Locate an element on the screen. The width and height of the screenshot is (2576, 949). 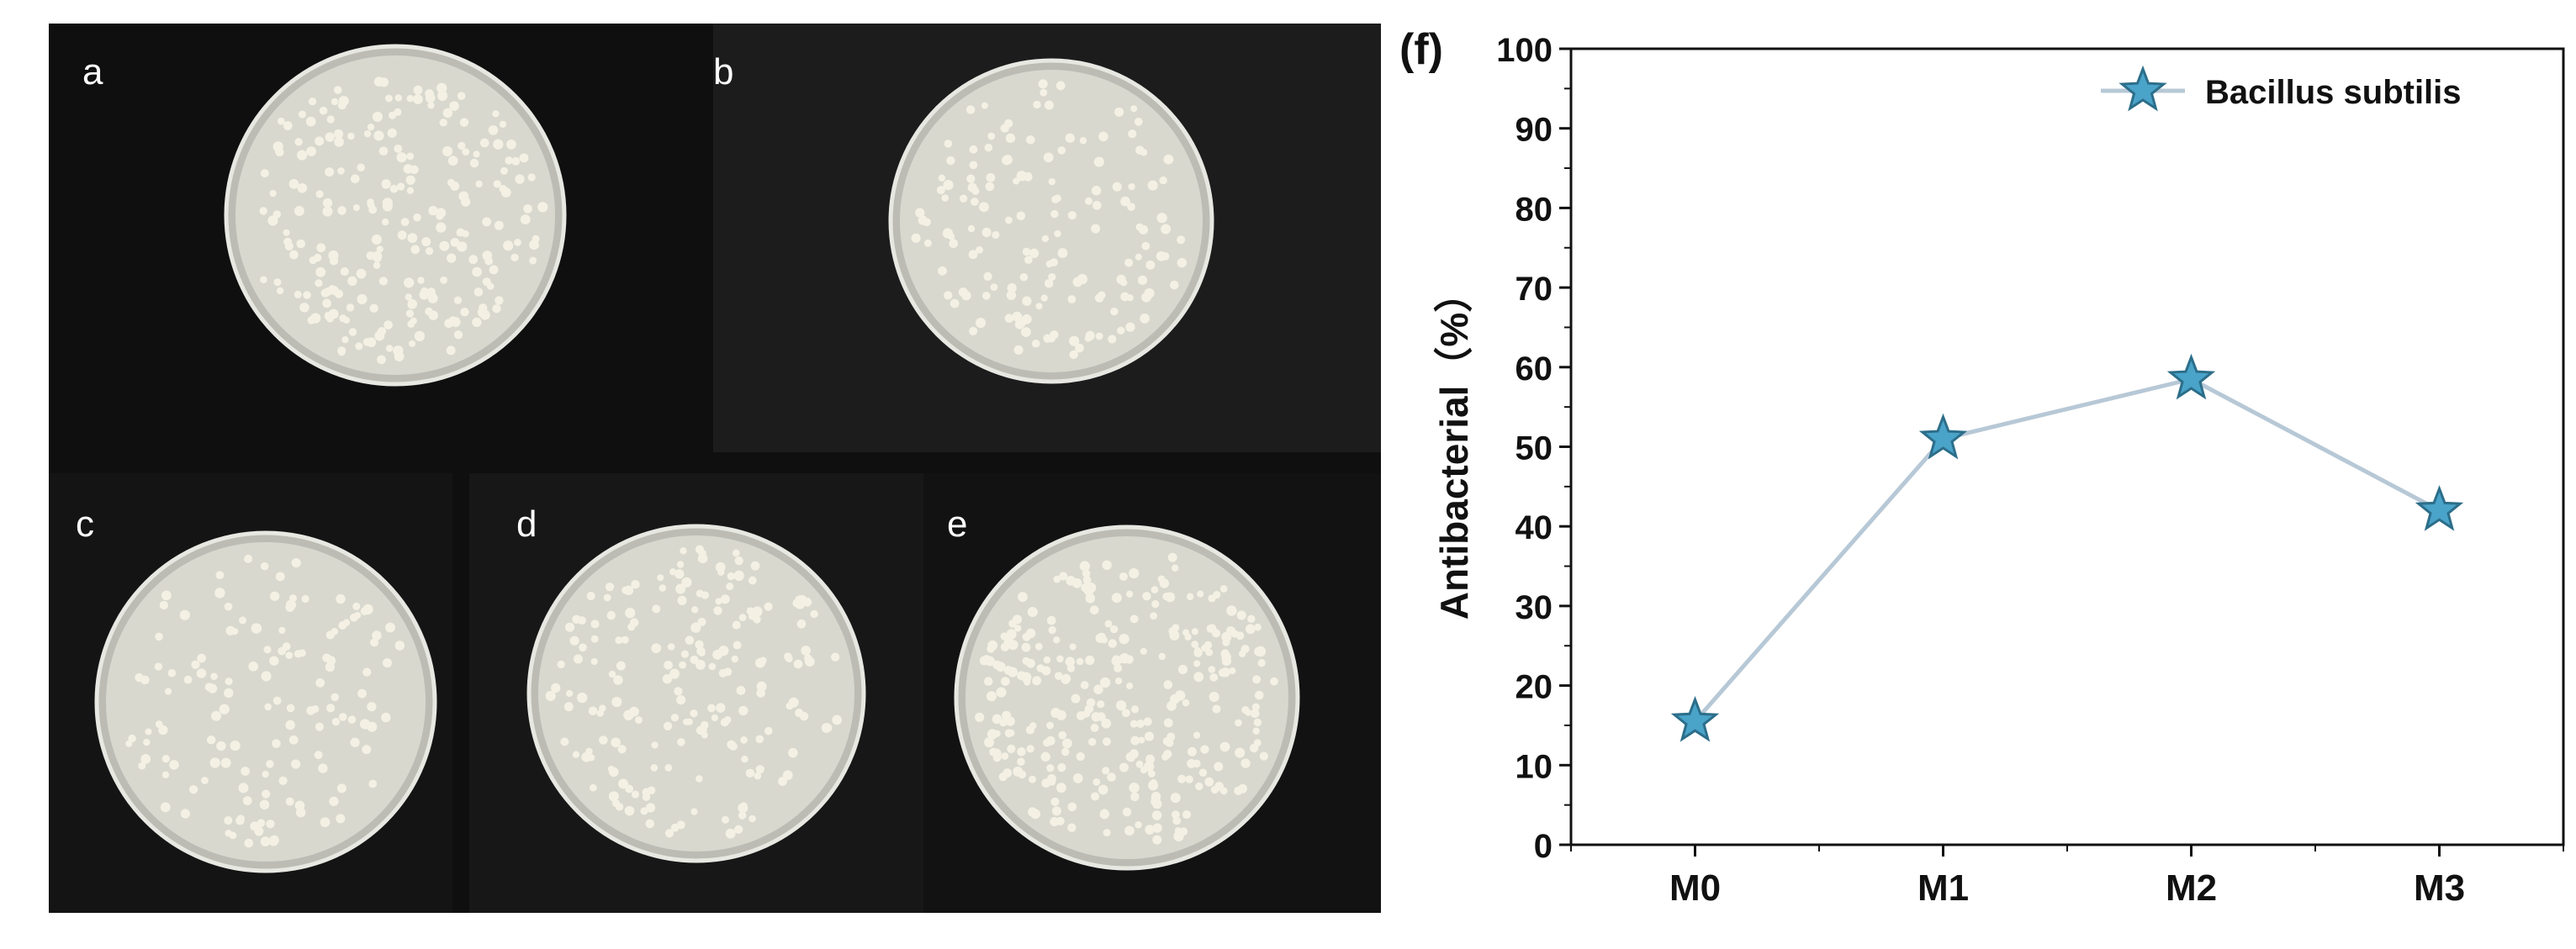
y-tick-label: 80 is located at coordinates (1534, 209).